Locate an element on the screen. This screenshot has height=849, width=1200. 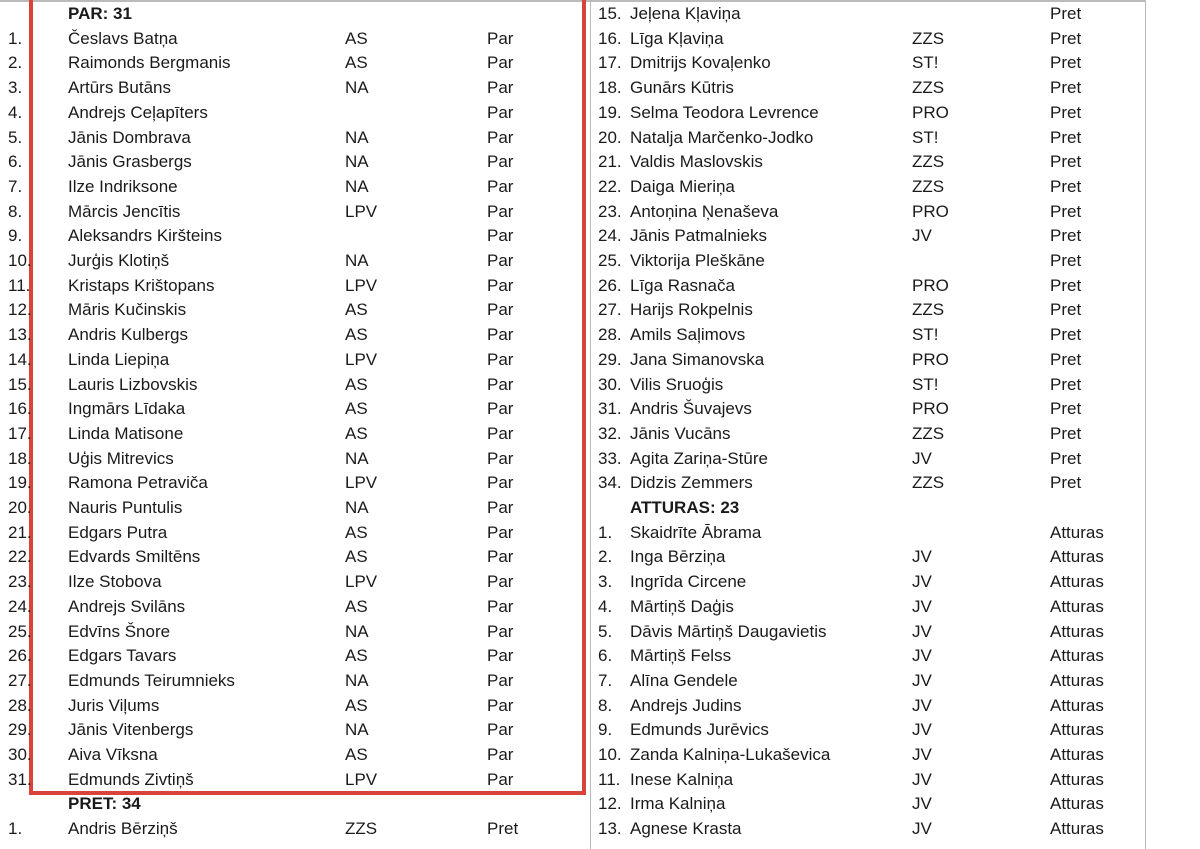
member-name: Līga Kļaviņa is located at coordinates (677, 38).